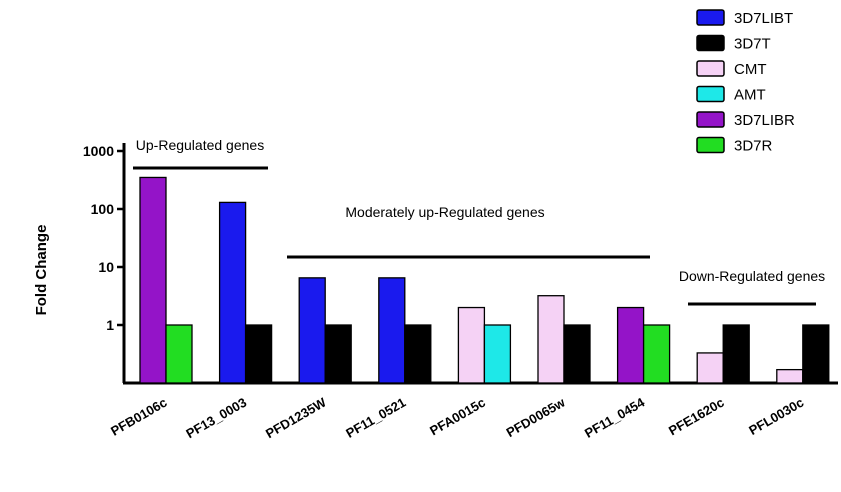 This screenshot has width=841, height=492. What do you see at coordinates (106, 267) in the screenshot?
I see `y-tick-label: 10` at bounding box center [106, 267].